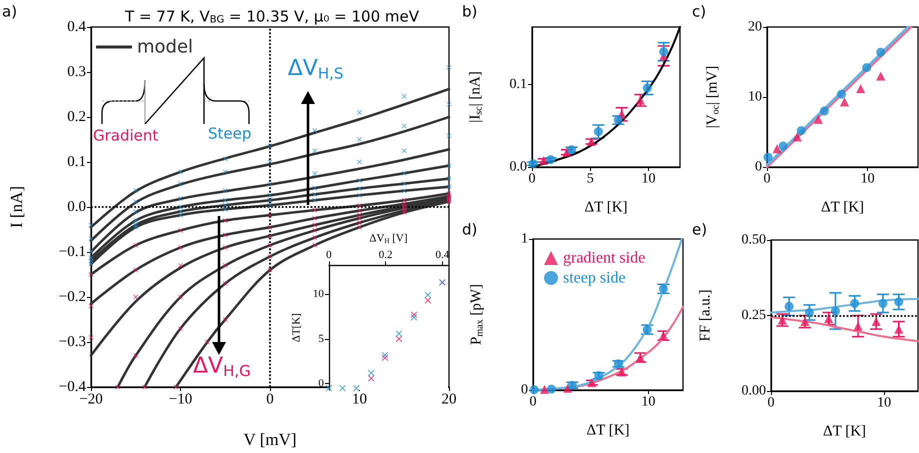 Image resolution: width=919 pixels, height=453 pixels. I want to click on text: c), so click(699, 11).